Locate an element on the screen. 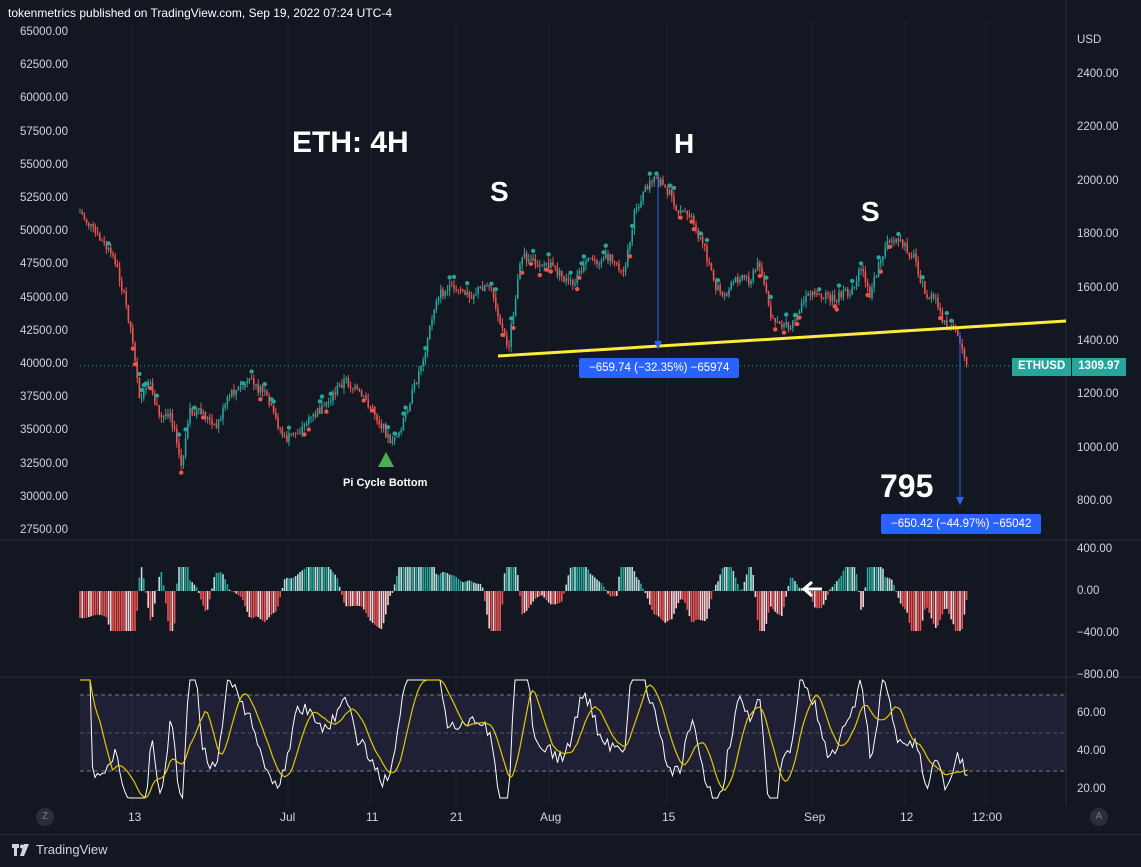 This screenshot has width=1141, height=867. oscillator-histogram is located at coordinates (523, 599).